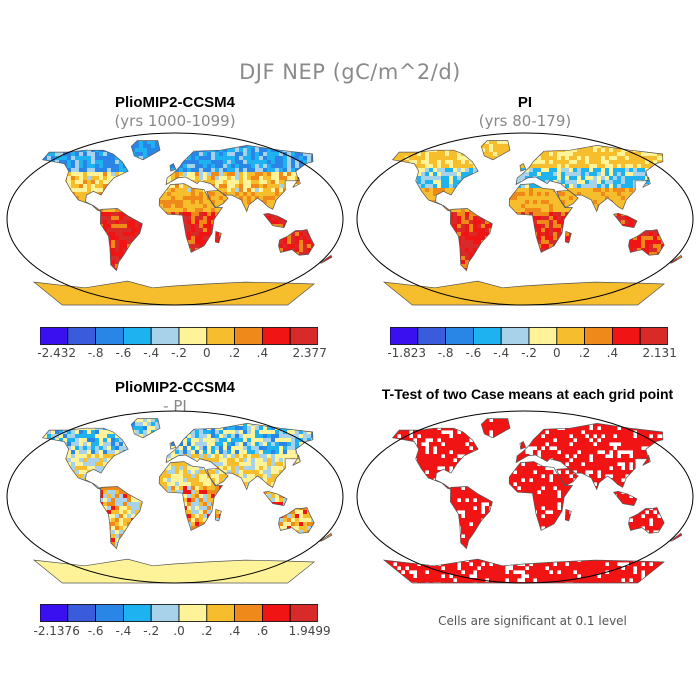 This screenshot has width=700, height=700. Describe the element at coordinates (350, 72) in the screenshot. I see `figure-title: DJF NEP (gC/m^2/d)` at that location.